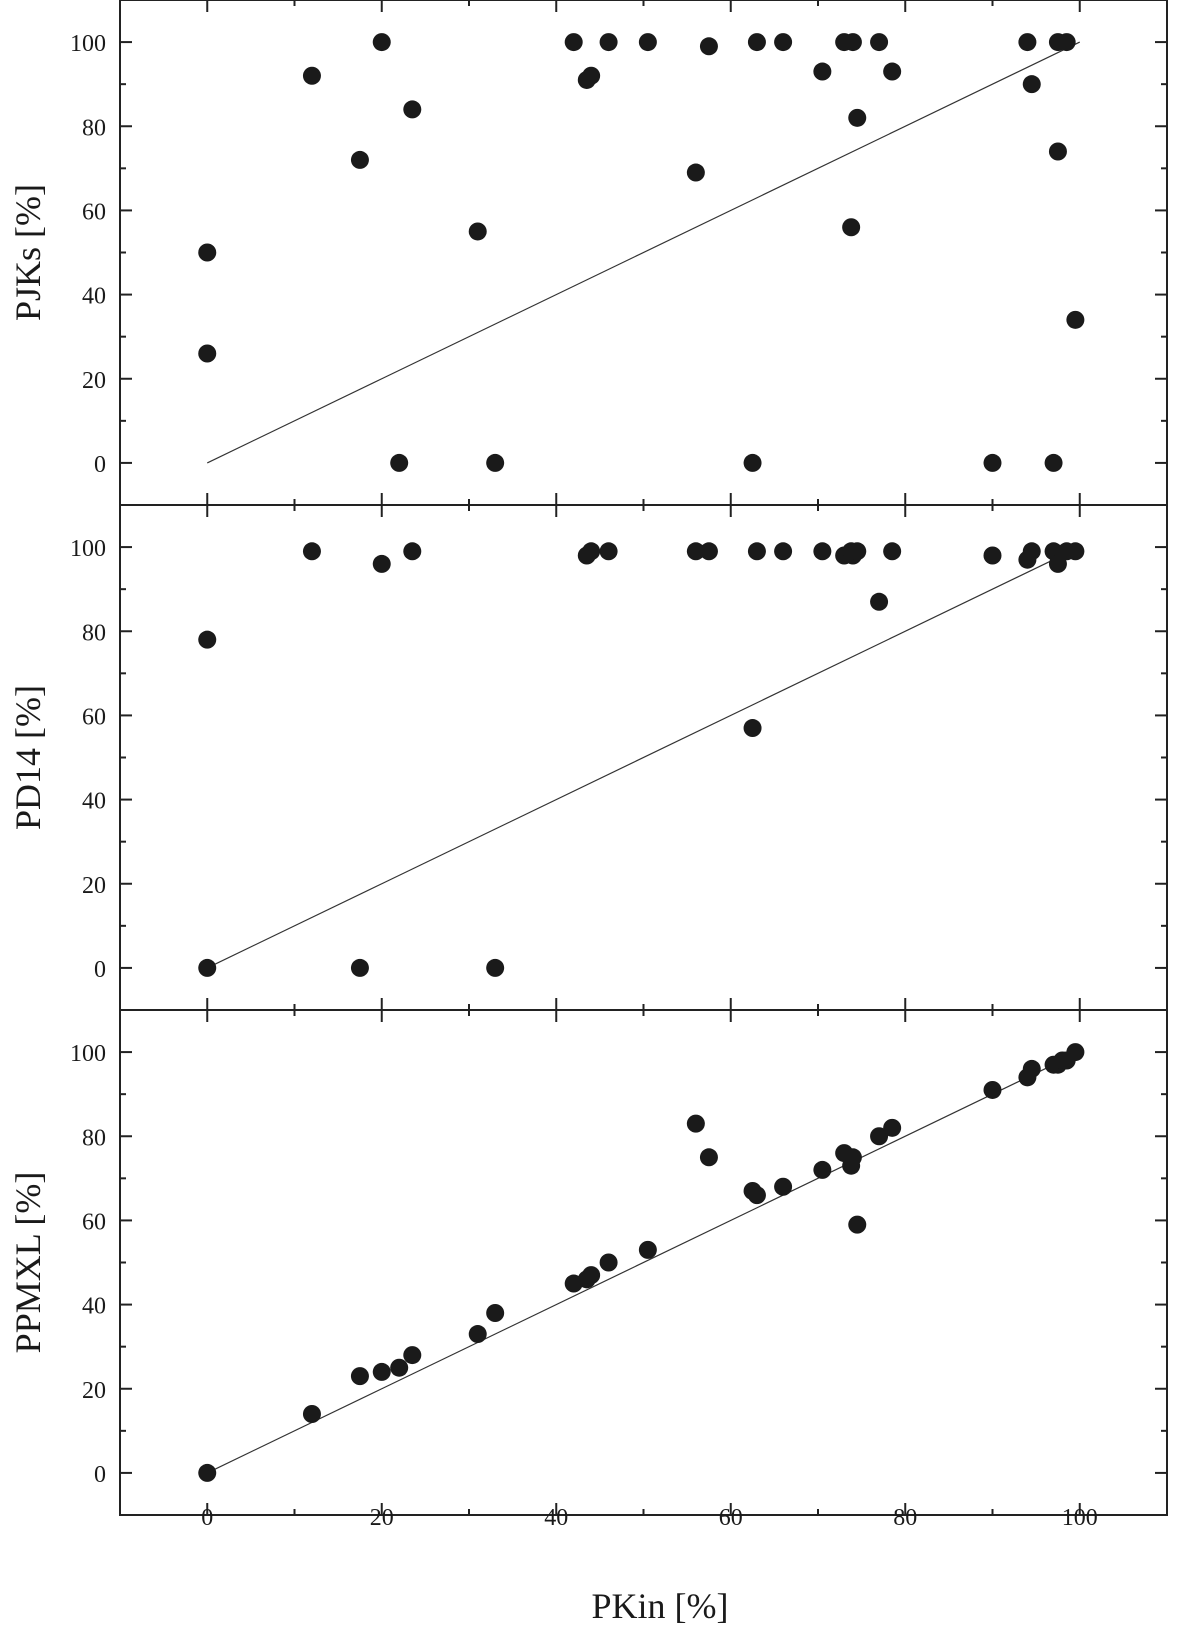 The image size is (1200, 1631). I want to click on y-axis-title: PD14 [%], so click(28, 757).